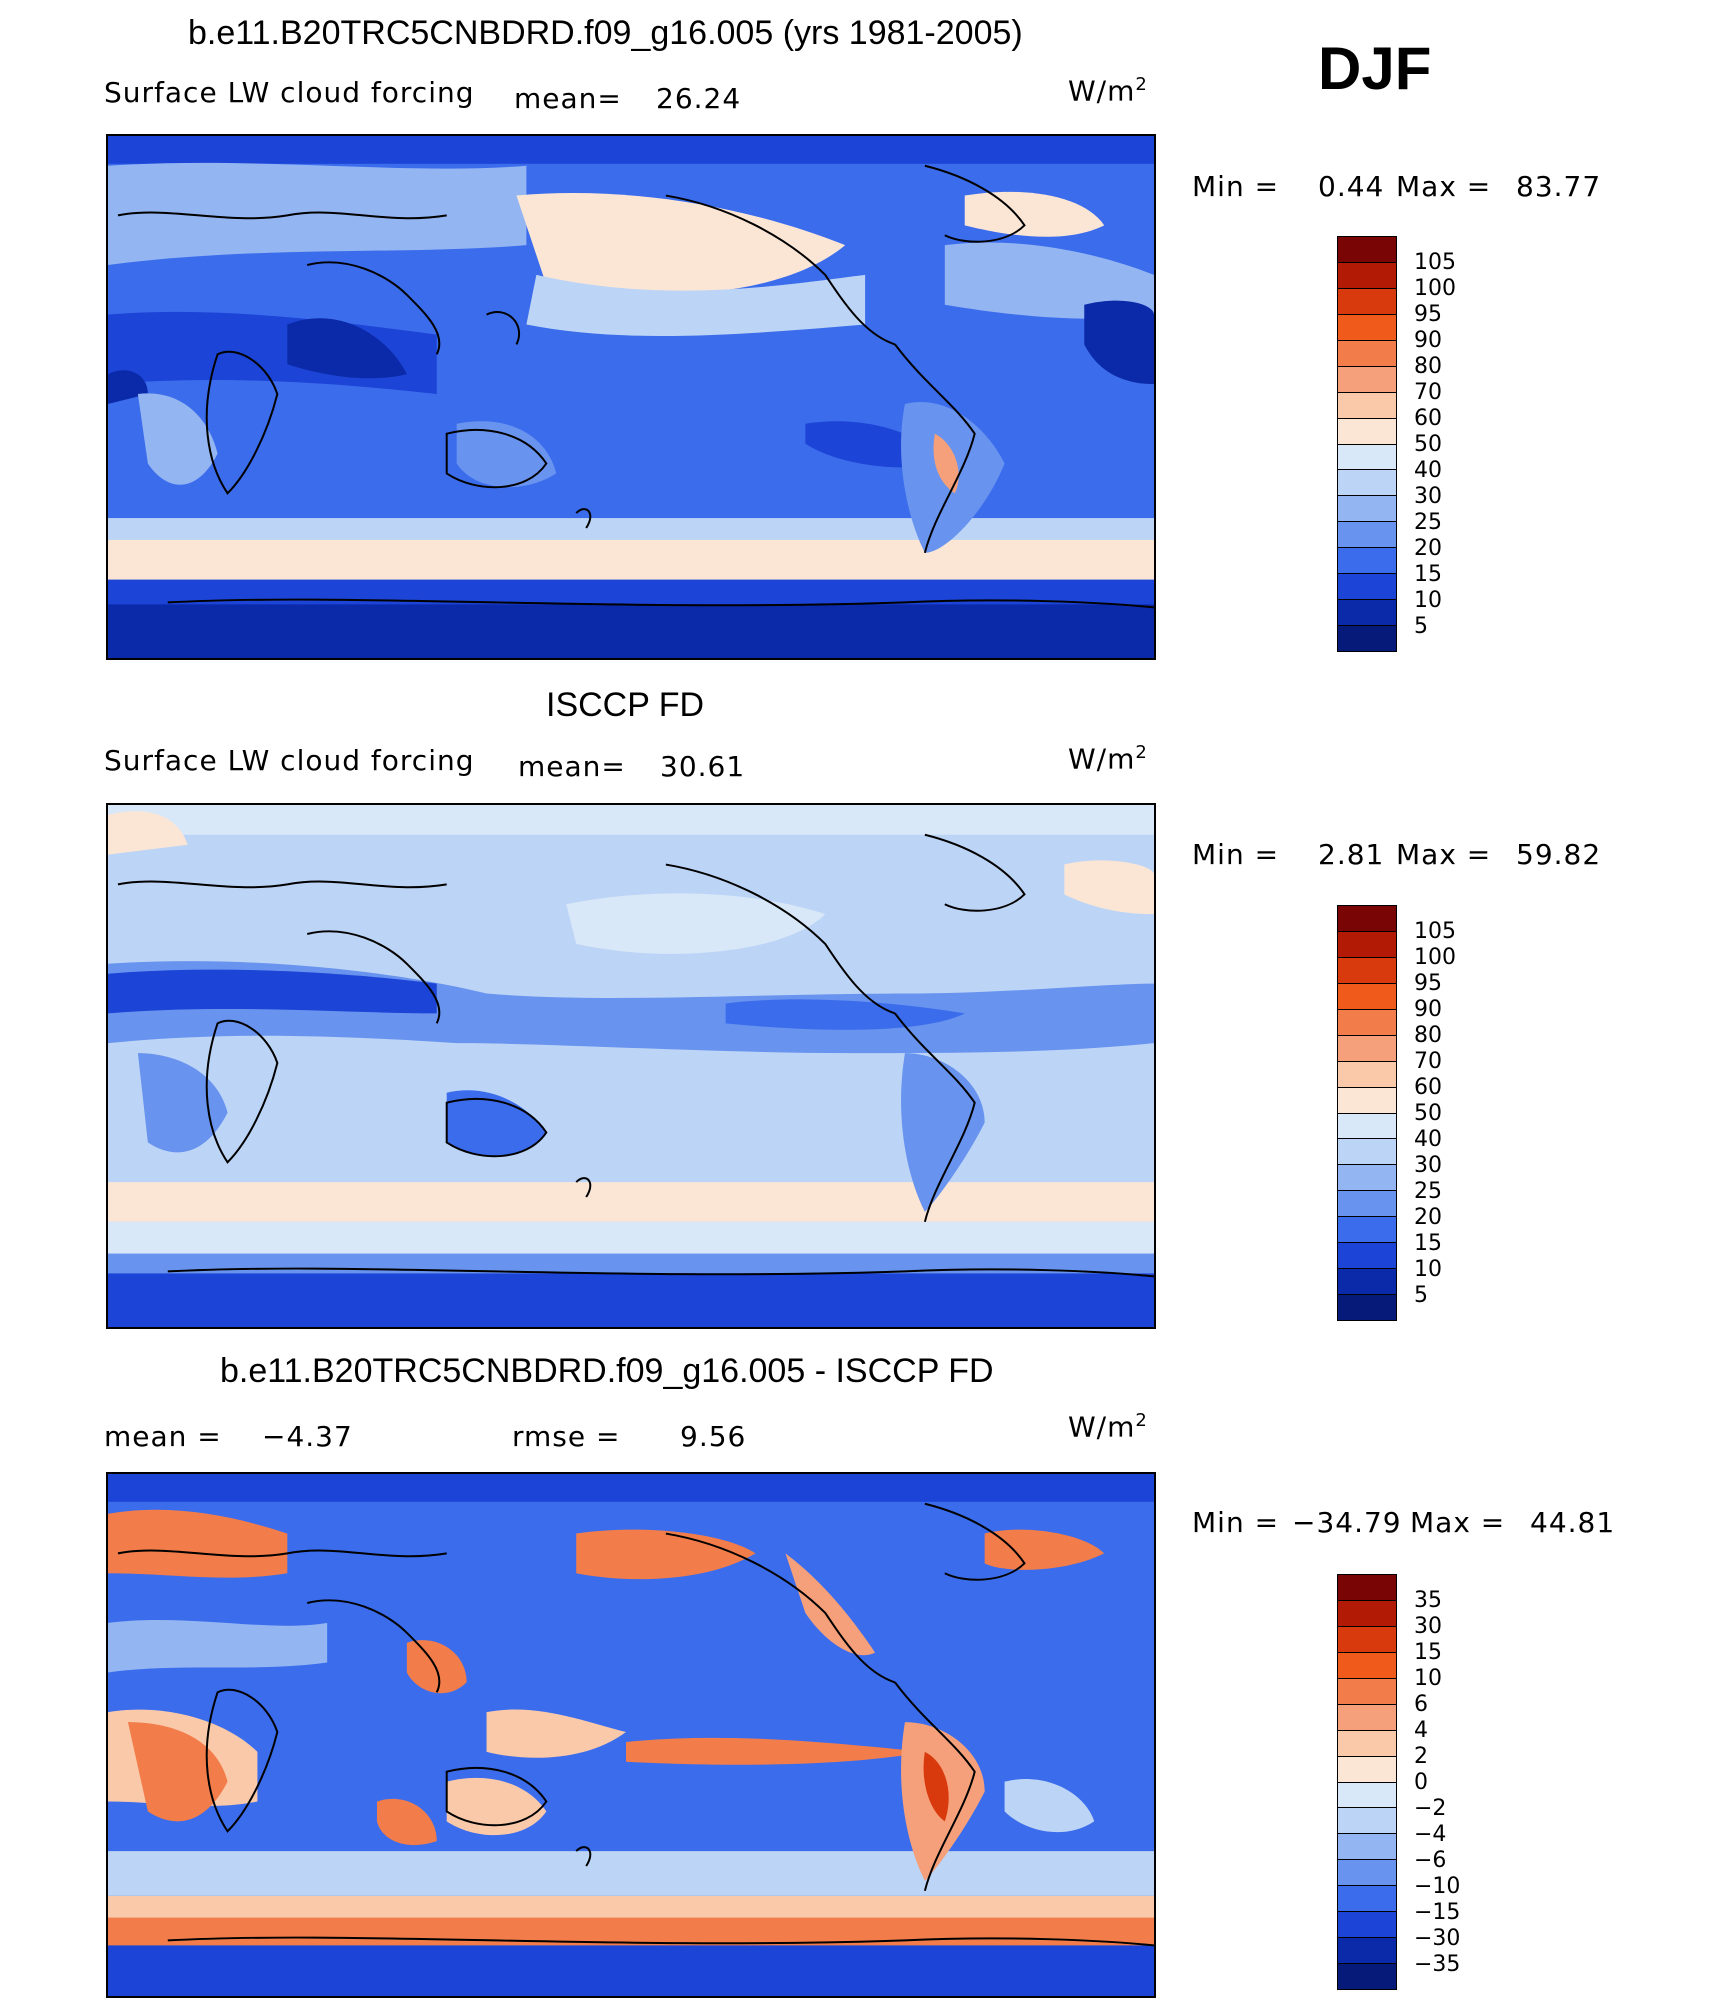  Describe the element at coordinates (699, 98) in the screenshot. I see `panel-1-mean-value: 26.24` at that location.